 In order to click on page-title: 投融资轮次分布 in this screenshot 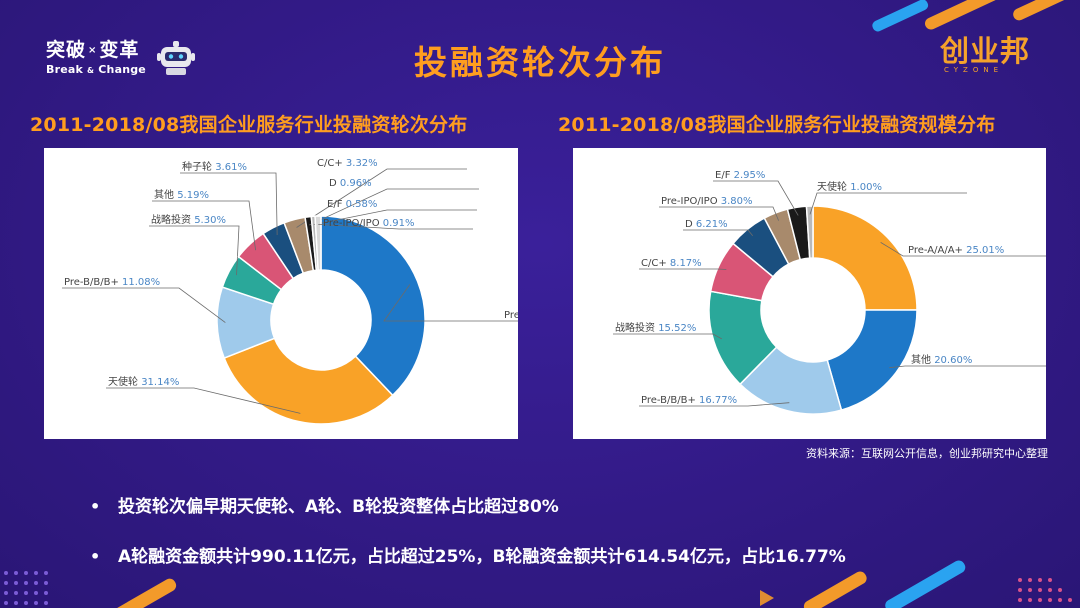, I will do `click(540, 62)`.